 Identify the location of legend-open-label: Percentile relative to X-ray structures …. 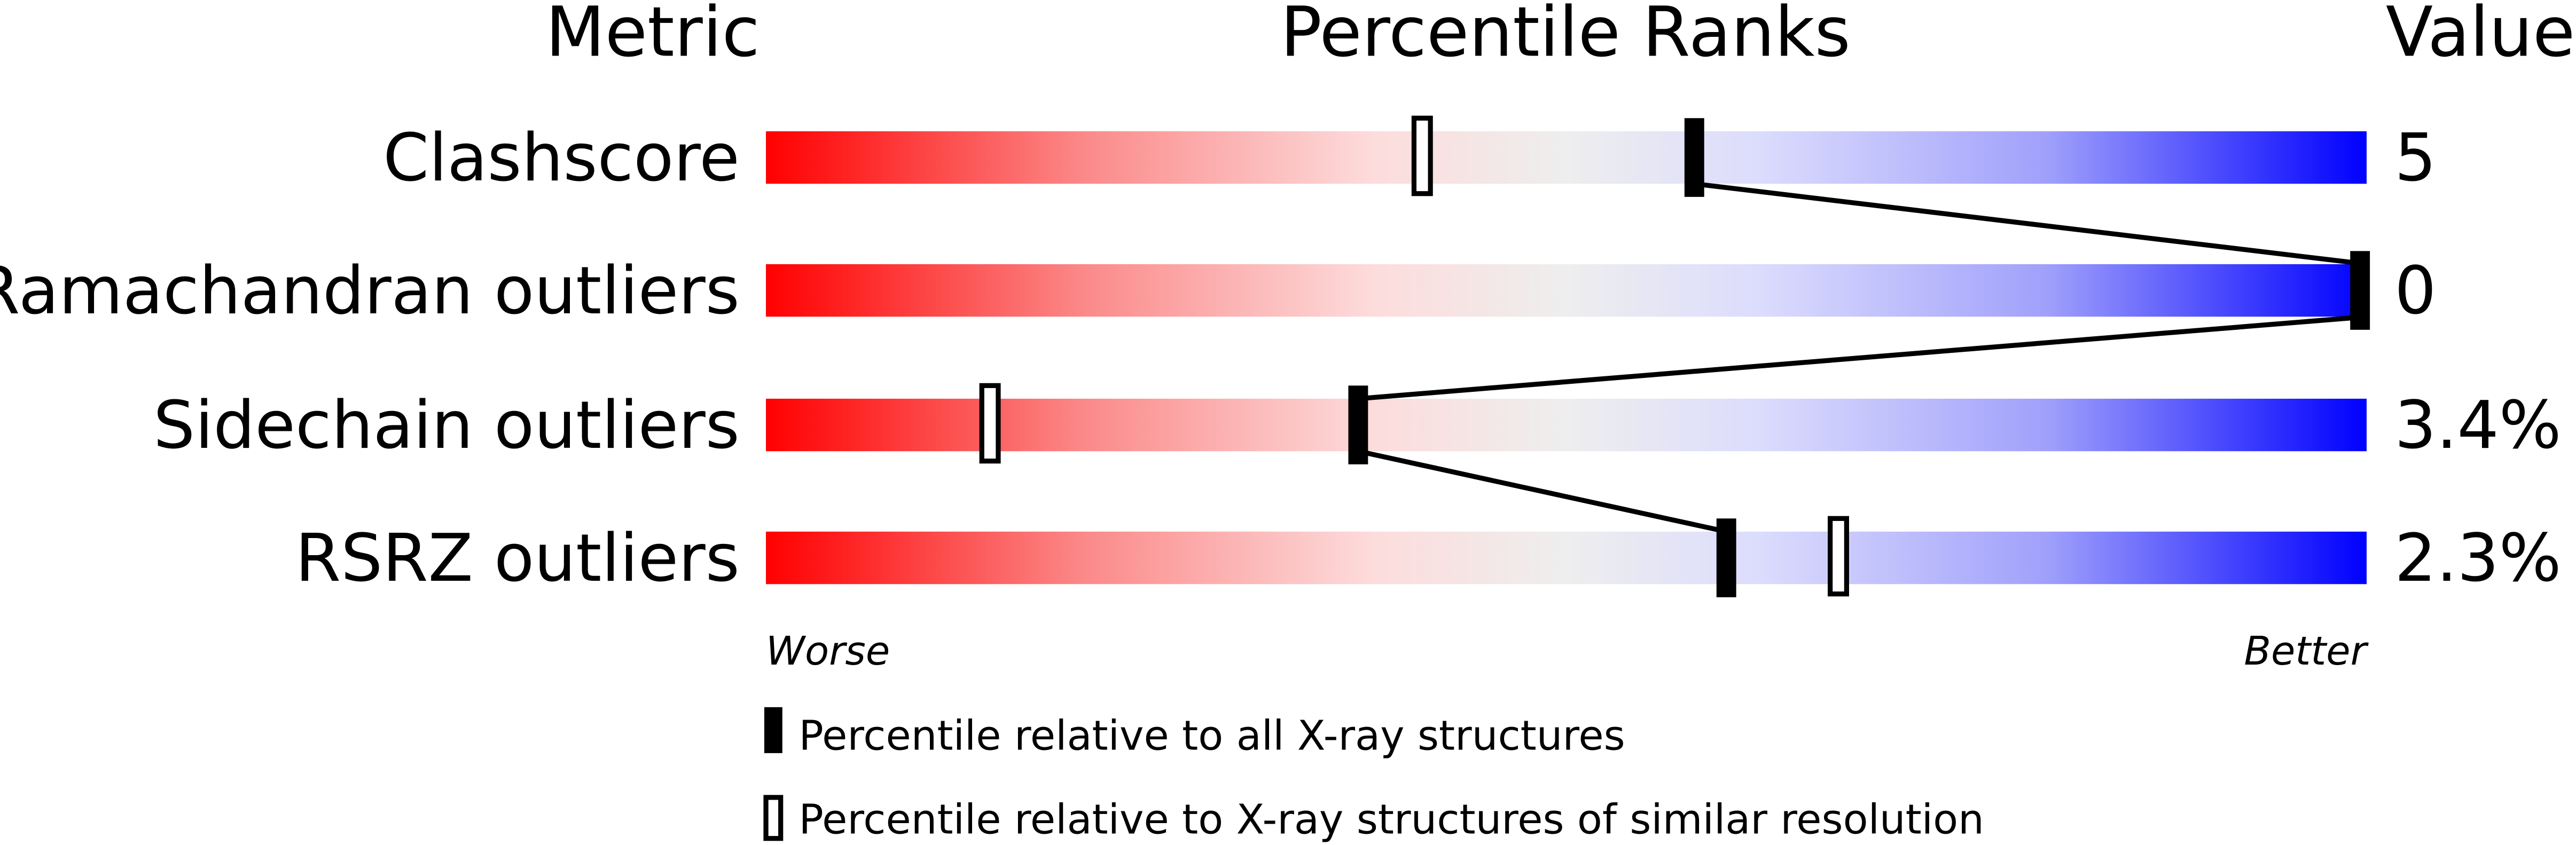
(1391, 819).